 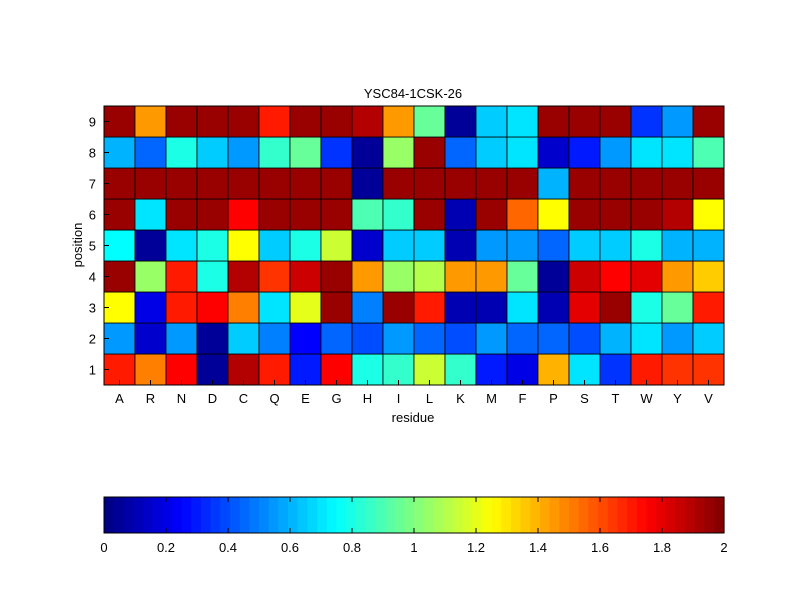 I want to click on x-tick-label: D, so click(x=212, y=398).